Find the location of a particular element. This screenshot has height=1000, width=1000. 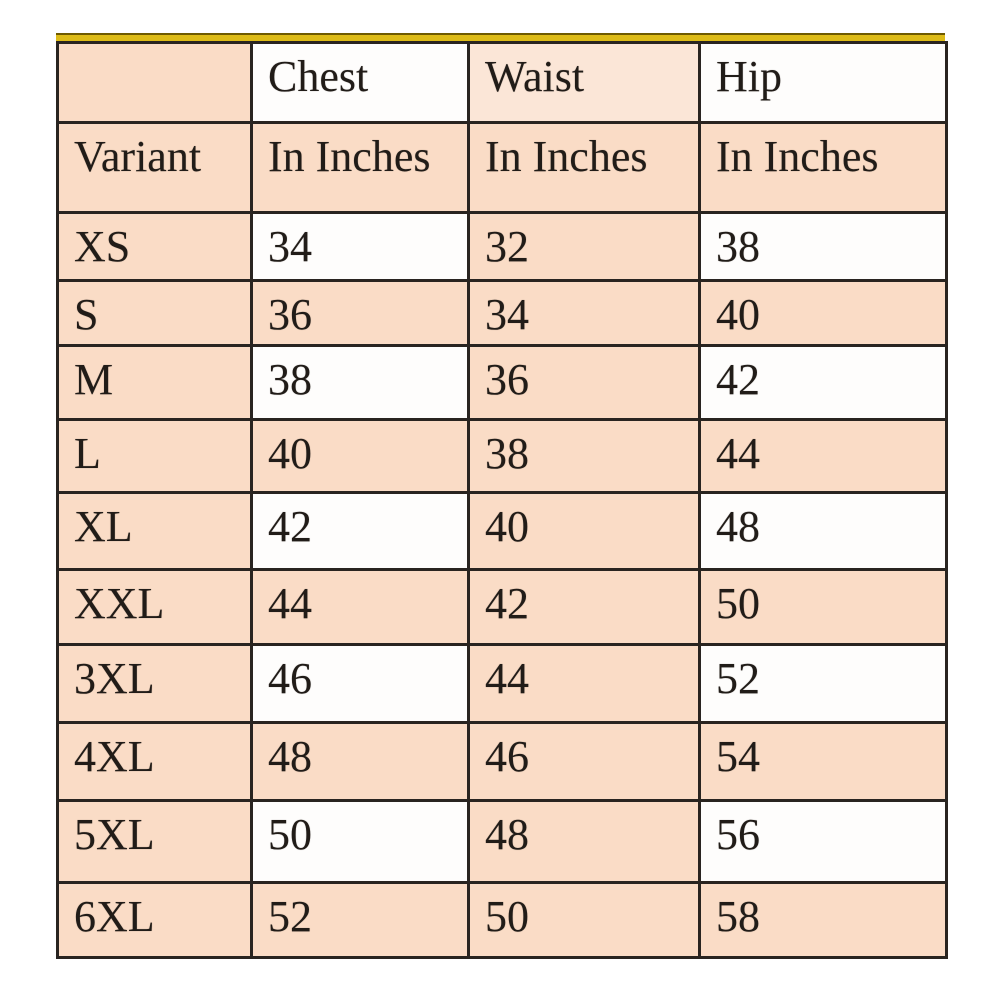

cell-hip: 52 is located at coordinates (823, 684).